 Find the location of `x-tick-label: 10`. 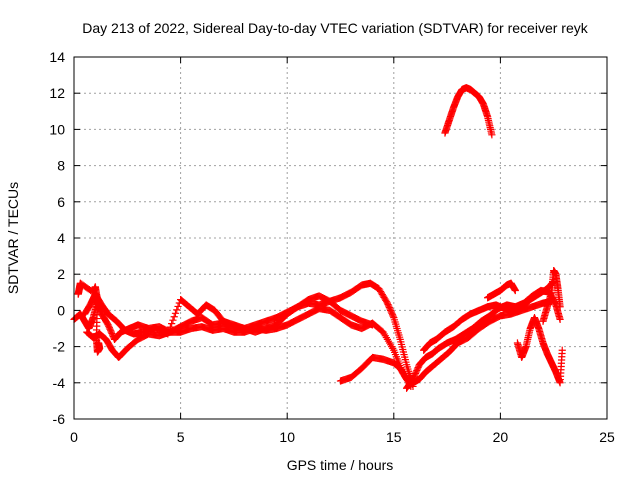

x-tick-label: 10 is located at coordinates (287, 437).